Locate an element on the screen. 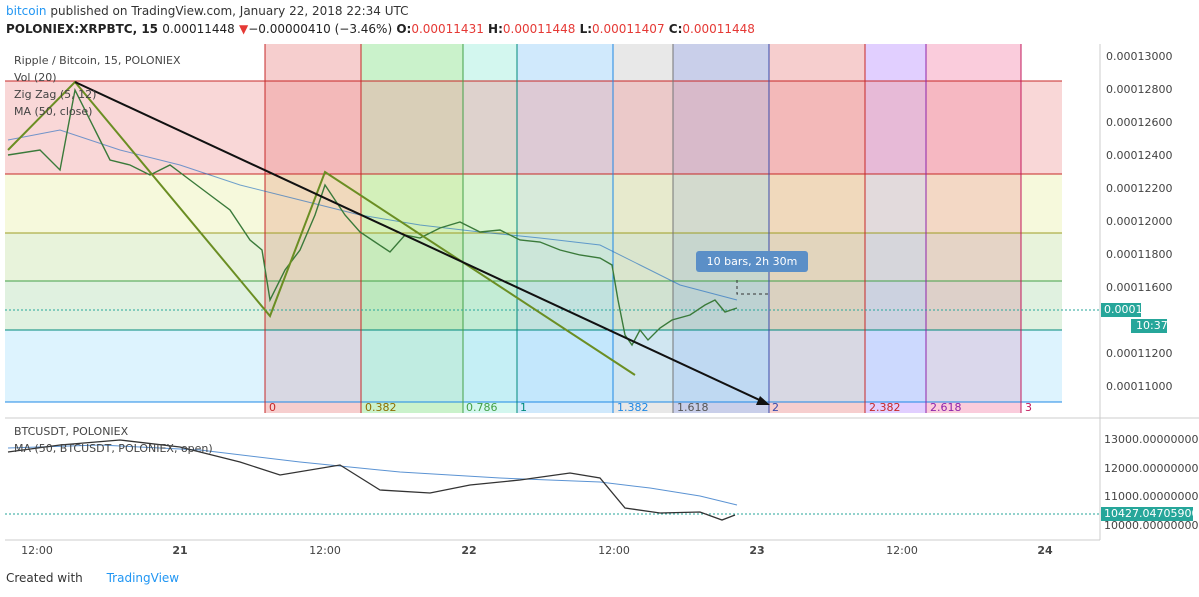 The width and height of the screenshot is (1199, 597). price-tick: 0.00012600 is located at coordinates (1139, 122).